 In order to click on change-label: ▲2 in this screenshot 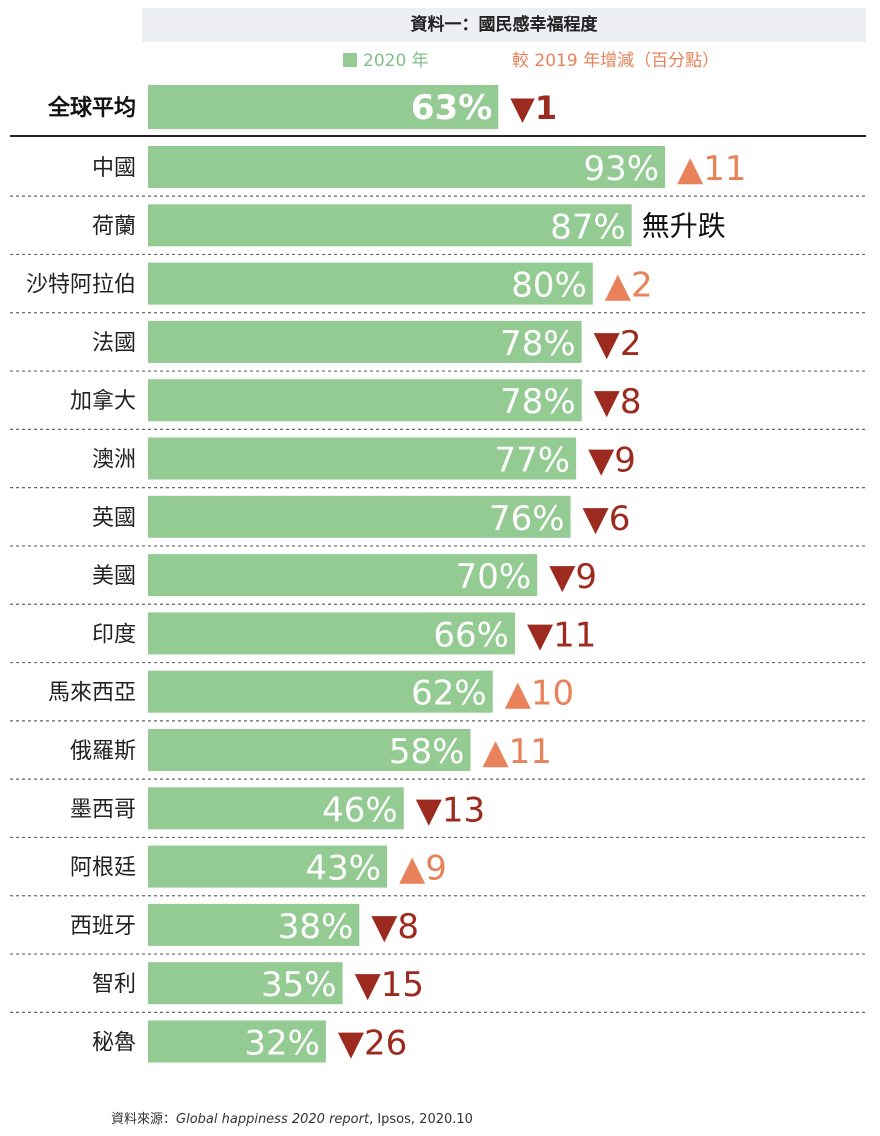, I will do `click(629, 286)`.